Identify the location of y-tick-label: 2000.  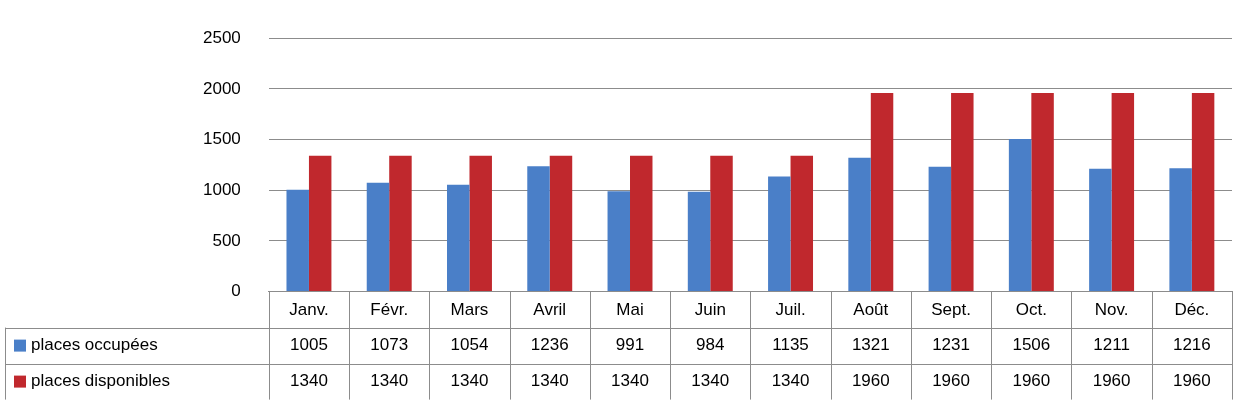
(221, 88).